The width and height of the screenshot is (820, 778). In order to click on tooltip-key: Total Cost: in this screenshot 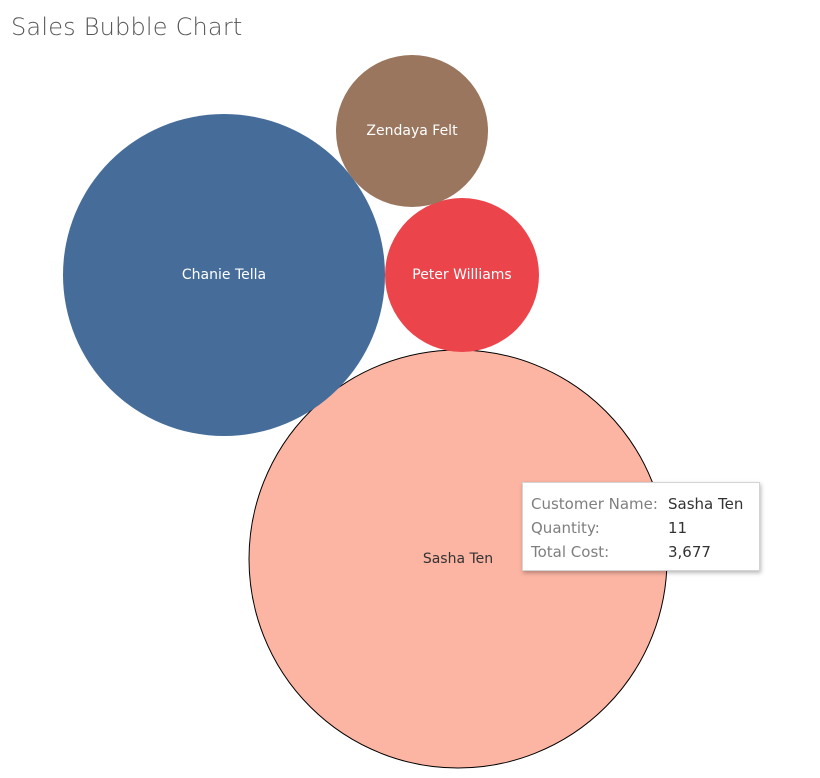, I will do `click(570, 552)`.